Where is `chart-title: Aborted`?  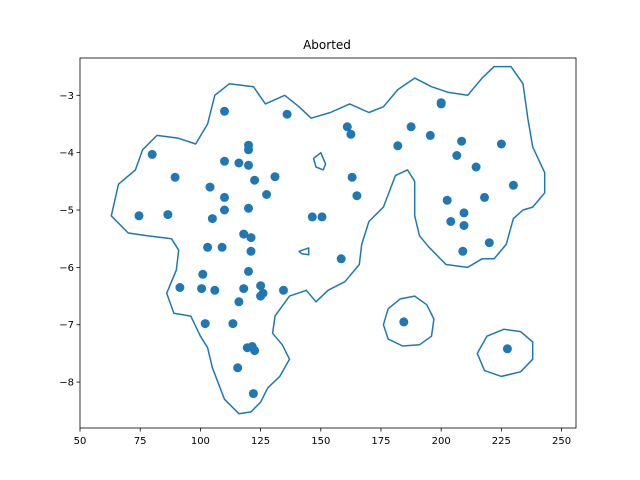
chart-title: Aborted is located at coordinates (327, 45).